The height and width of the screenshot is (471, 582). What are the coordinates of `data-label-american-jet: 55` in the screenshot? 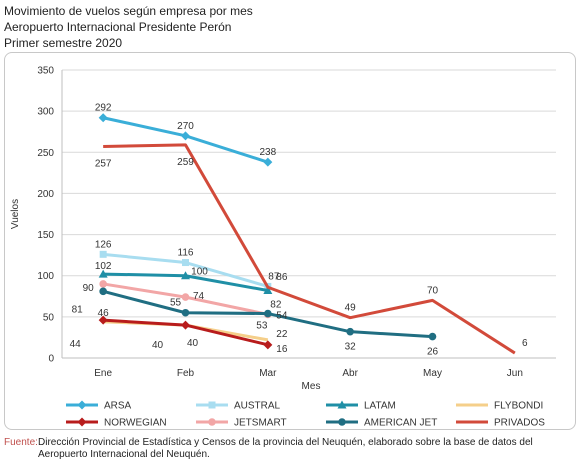 It's located at (176, 303).